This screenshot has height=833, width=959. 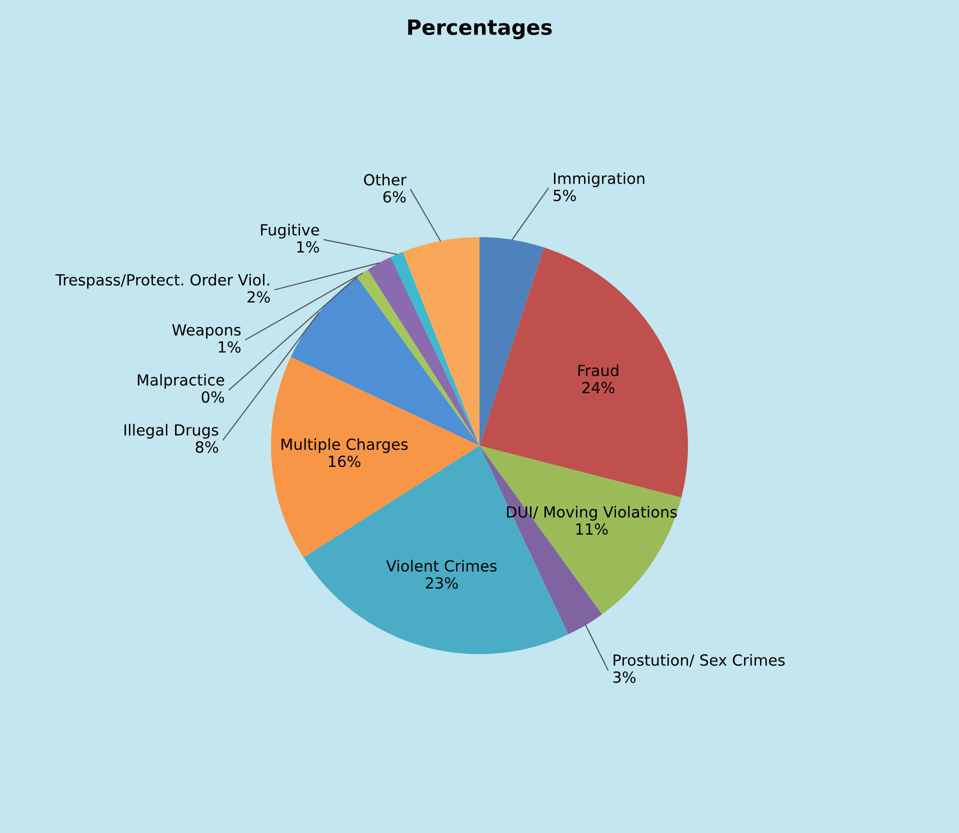 I want to click on slice-label: Trespass/Protect. Order Viol., so click(x=162, y=281).